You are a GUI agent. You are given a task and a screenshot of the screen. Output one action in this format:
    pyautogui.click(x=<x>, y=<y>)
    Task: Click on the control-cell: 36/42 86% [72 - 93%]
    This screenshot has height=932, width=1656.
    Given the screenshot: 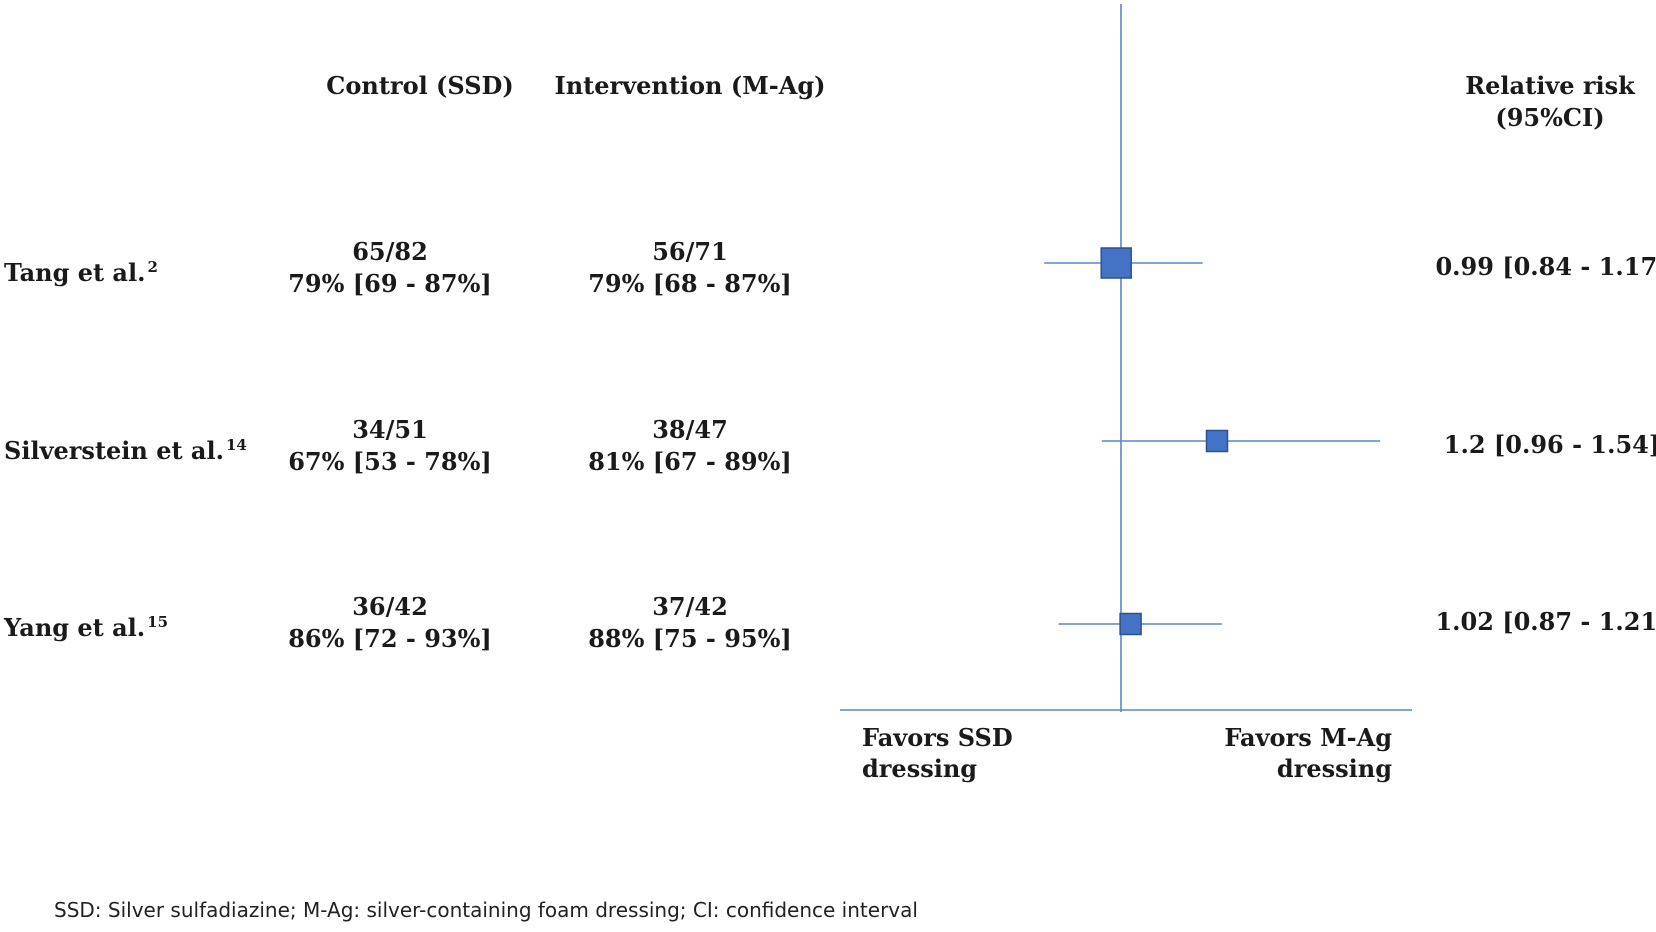 What is the action you would take?
    pyautogui.click(x=390, y=623)
    